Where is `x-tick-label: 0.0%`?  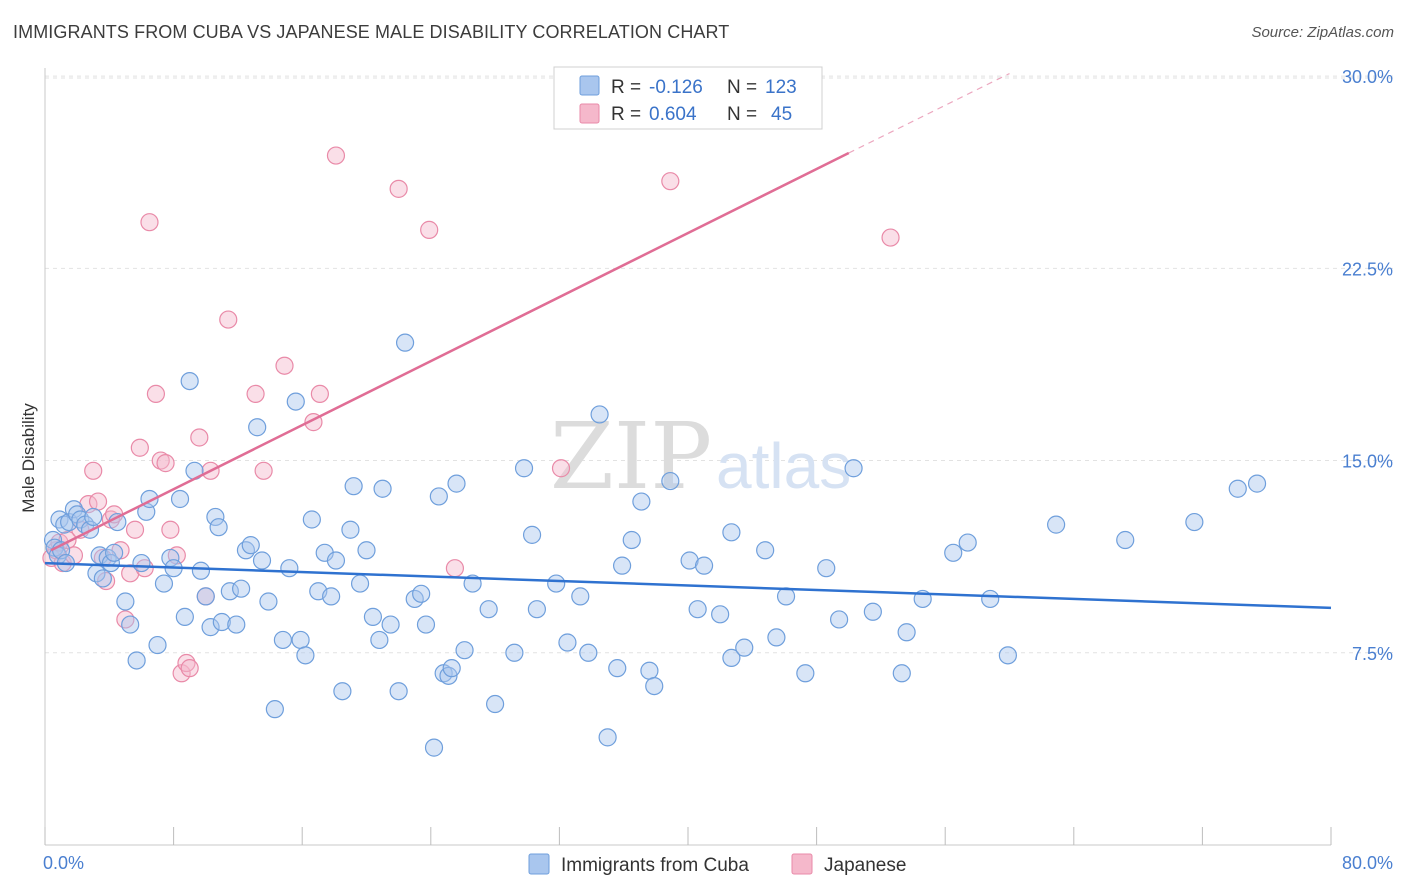 x-tick-label: 0.0% is located at coordinates (63, 863).